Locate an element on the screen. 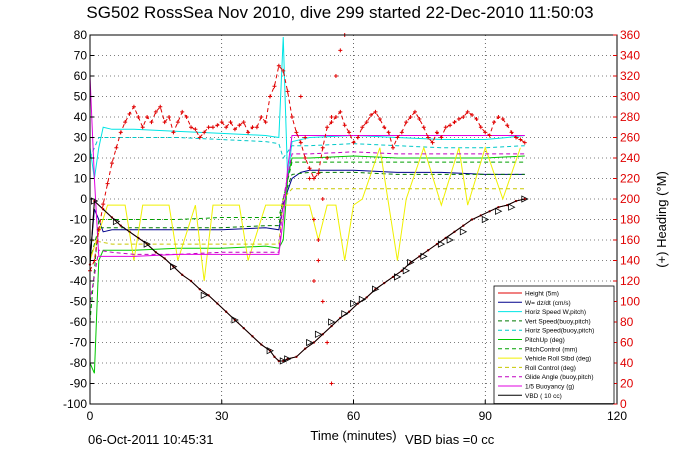  legend-entry: 1/5 Buoyancy (g) is located at coordinates (549, 387).